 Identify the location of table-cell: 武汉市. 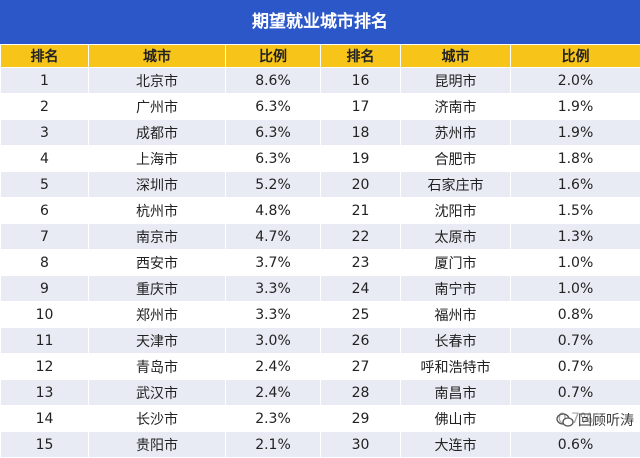
(157, 393).